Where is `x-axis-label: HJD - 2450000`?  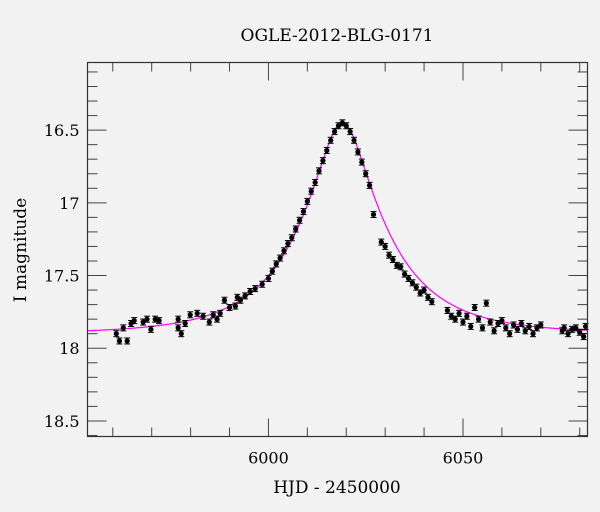 x-axis-label: HJD - 2450000 is located at coordinates (337, 488).